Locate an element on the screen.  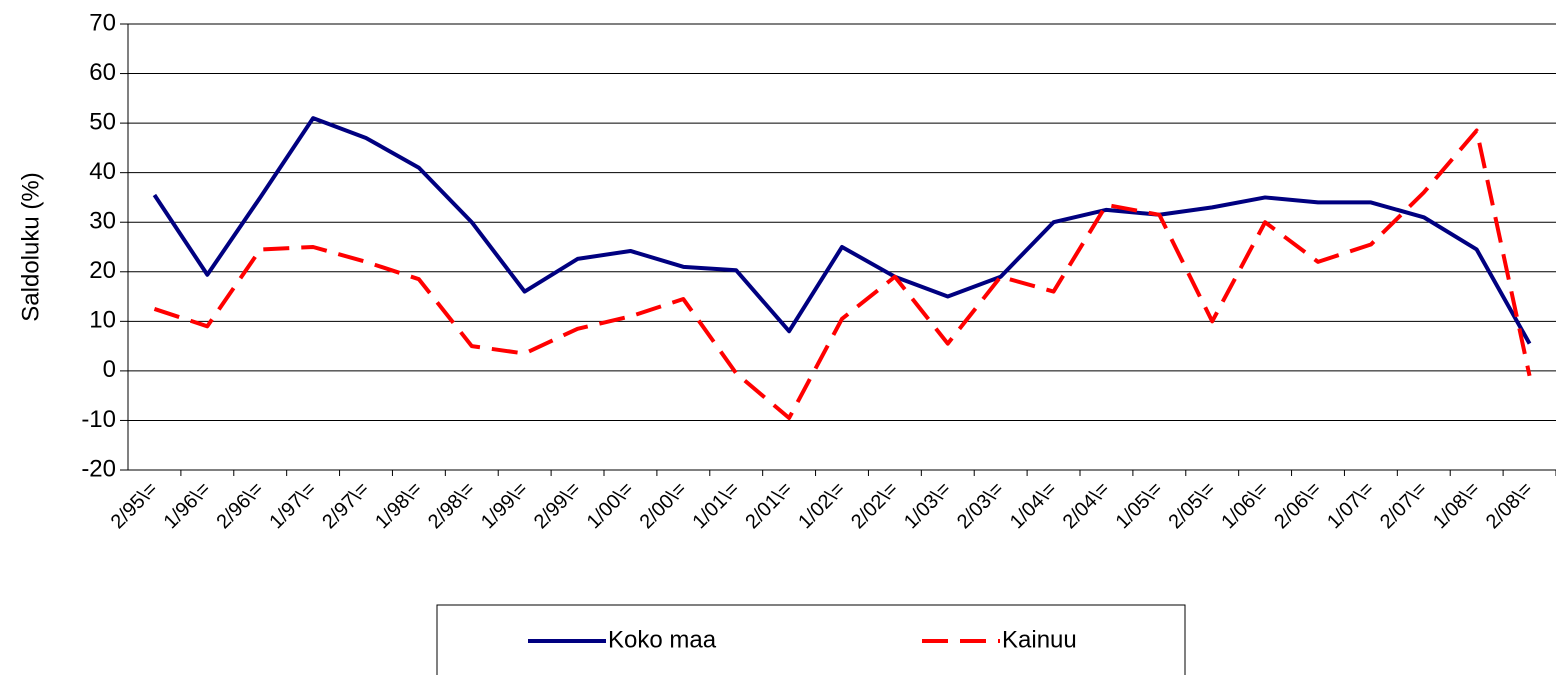
x-tick-label: 1/03\= is located at coordinates (927, 505).